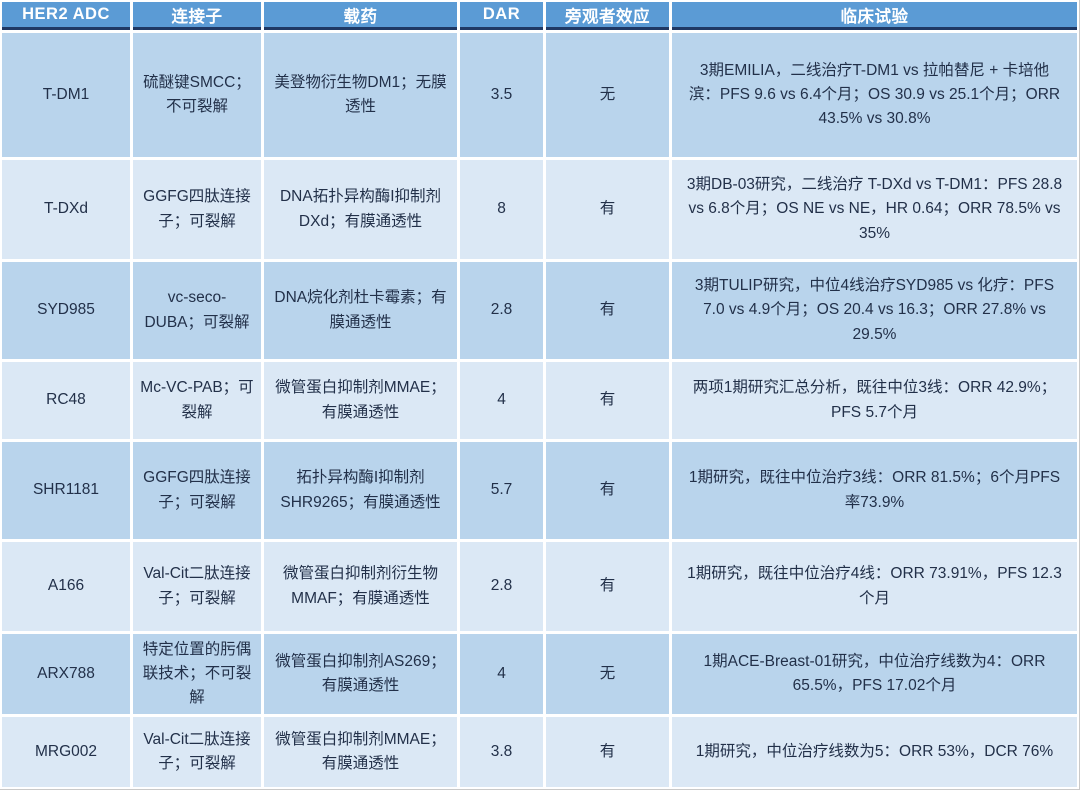 The width and height of the screenshot is (1080, 790). What do you see at coordinates (874, 586) in the screenshot?
I see `cell-clinical: 1期研究，既往中位治疗4线：ORR 73.91%，PFS 12.3个月` at bounding box center [874, 586].